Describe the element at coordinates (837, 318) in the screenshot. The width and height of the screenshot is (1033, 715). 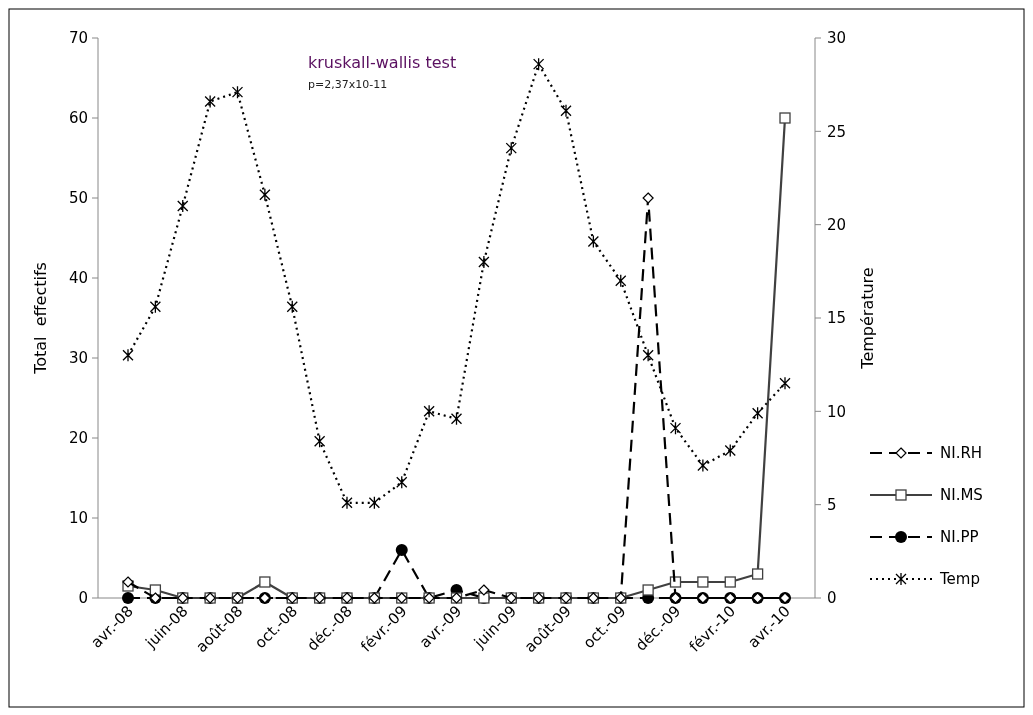
I see `y2-tick-label: 15` at that location.